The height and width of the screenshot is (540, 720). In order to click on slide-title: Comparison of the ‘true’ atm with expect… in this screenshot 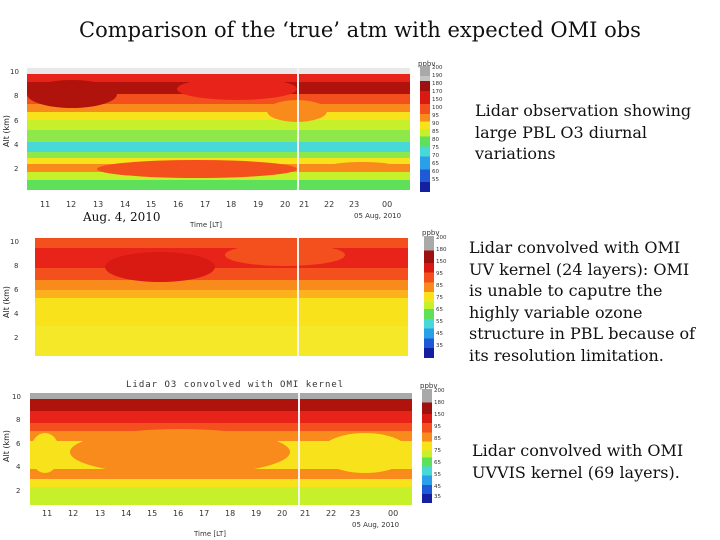, I will do `click(360, 30)`.